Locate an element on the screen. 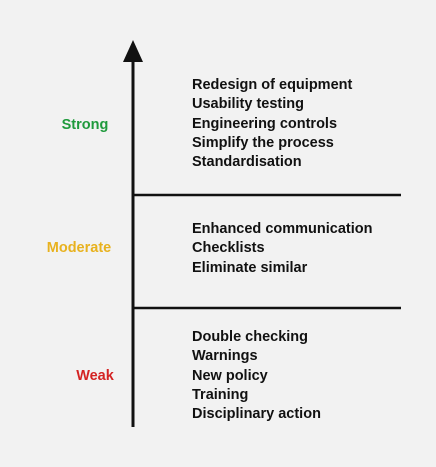 This screenshot has width=436, height=467. list-item: Engineering controls is located at coordinates (265, 123).